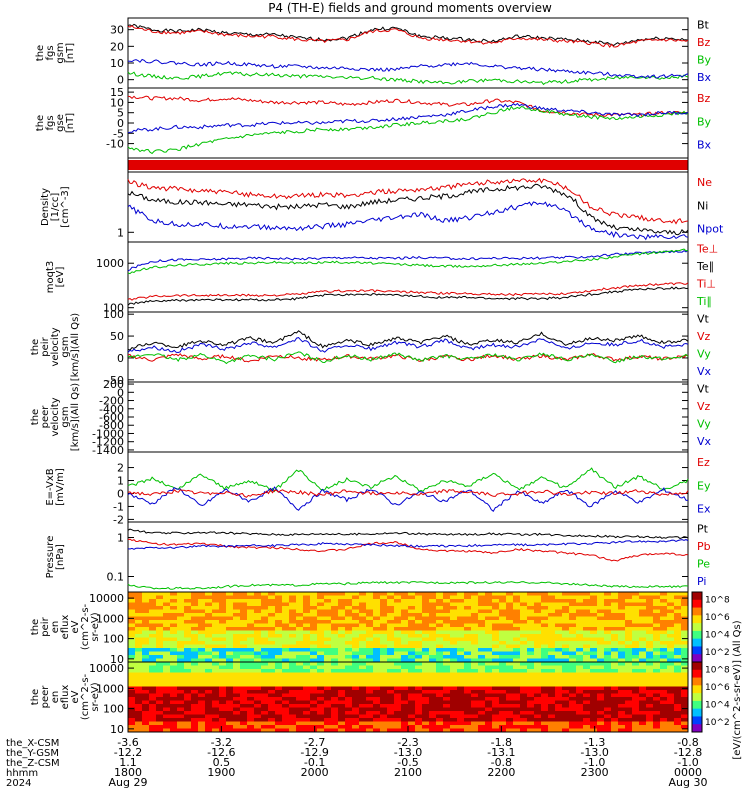 The width and height of the screenshot is (750, 800). What do you see at coordinates (408, 209) in the screenshot?
I see `series-line-Ni` at bounding box center [408, 209].